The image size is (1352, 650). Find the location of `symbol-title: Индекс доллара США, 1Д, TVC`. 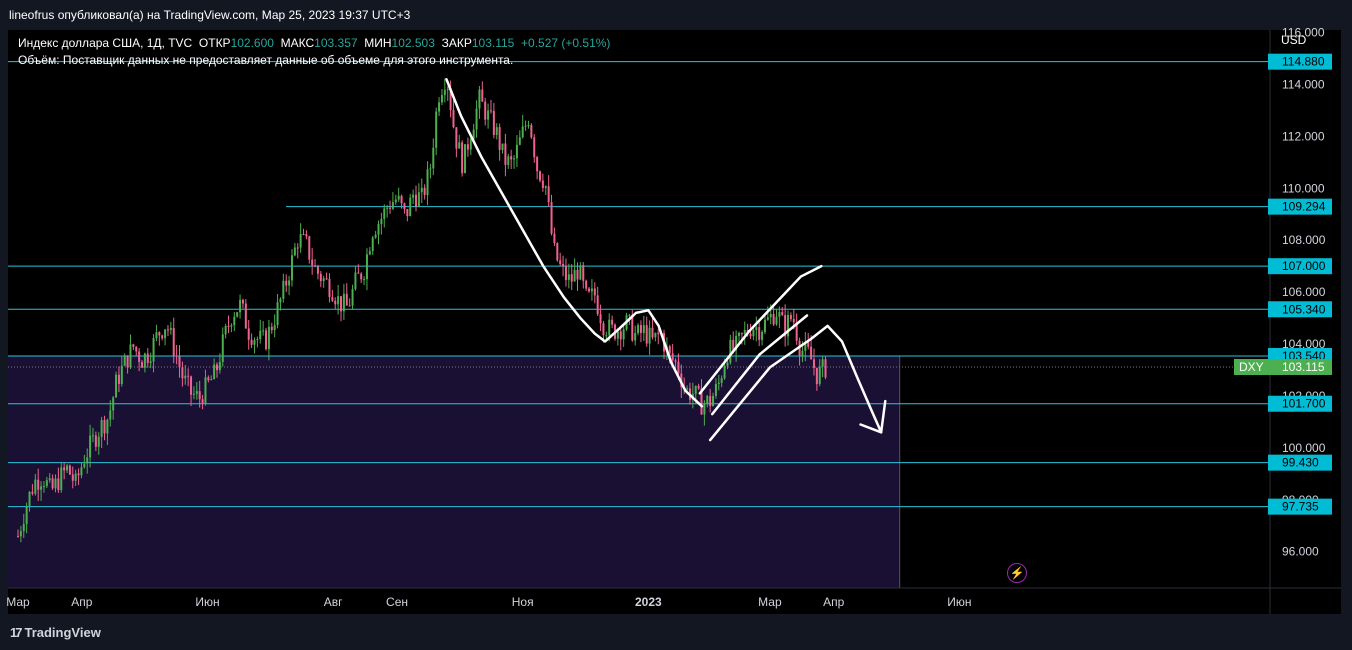

symbol-title: Индекс доллара США, 1Д, TVC is located at coordinates (105, 43).